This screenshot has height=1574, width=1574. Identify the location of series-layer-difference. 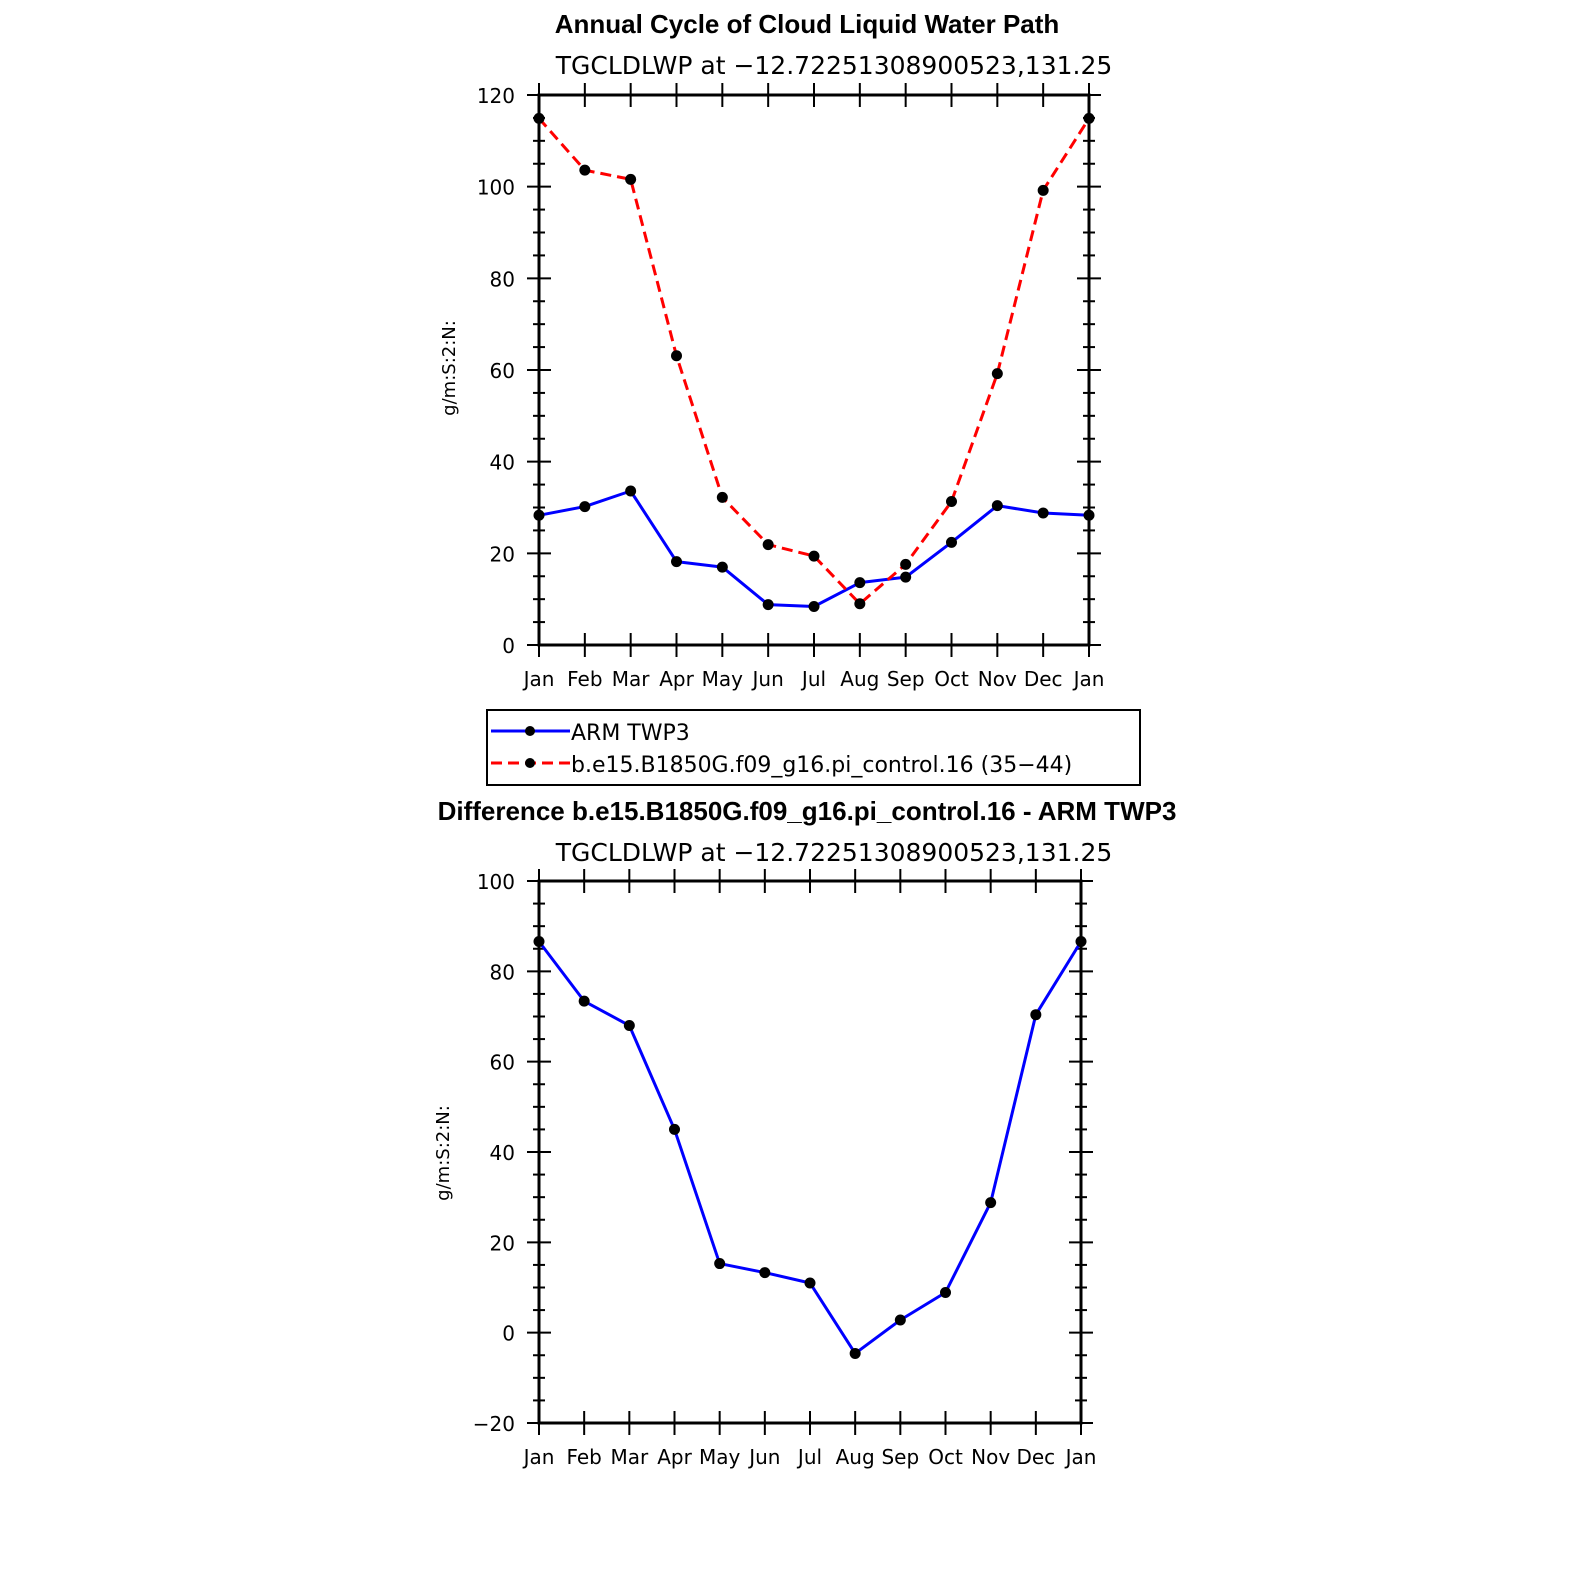
(810, 1147).